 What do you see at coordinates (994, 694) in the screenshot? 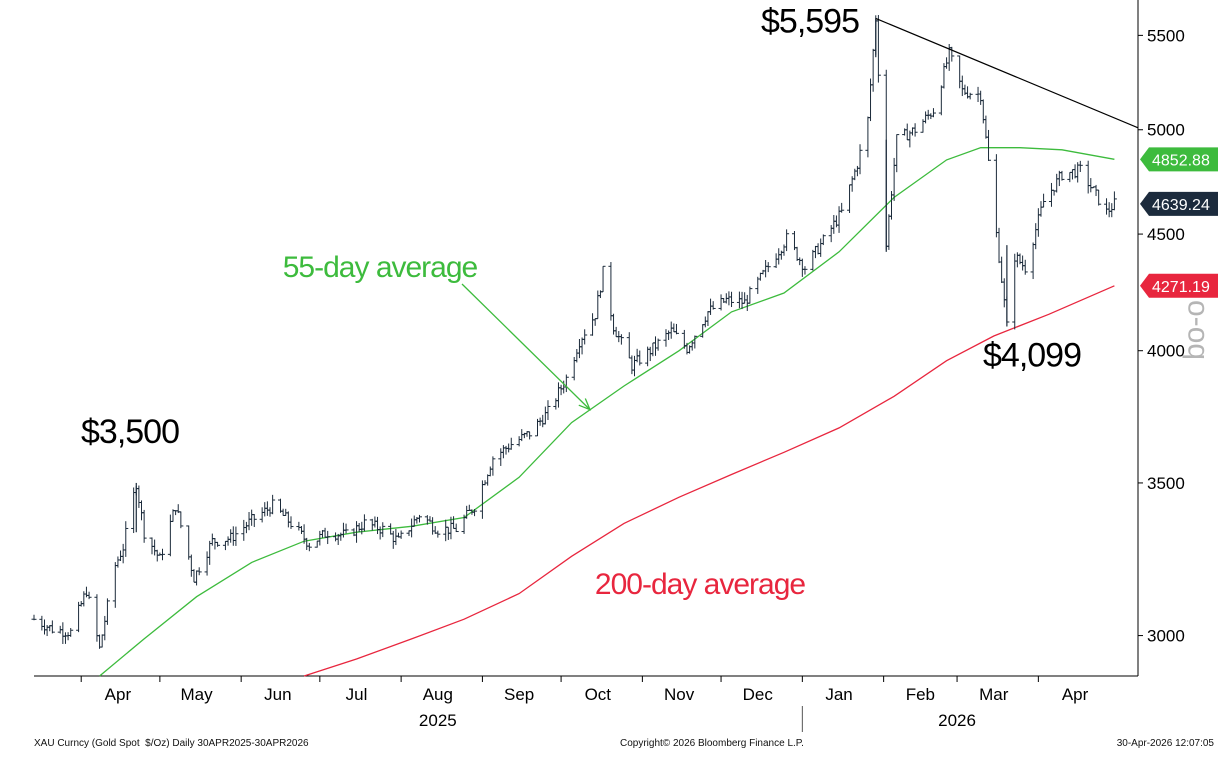
I see `x-tick-label-month: Mar` at bounding box center [994, 694].